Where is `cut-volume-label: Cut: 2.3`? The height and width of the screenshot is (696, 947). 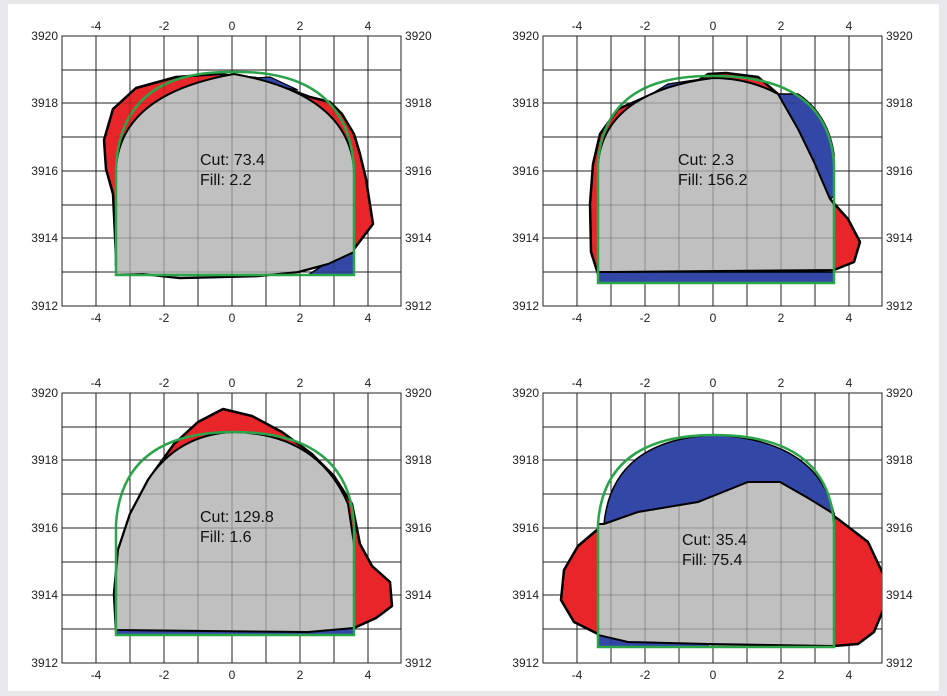 cut-volume-label: Cut: 2.3 is located at coordinates (706, 160).